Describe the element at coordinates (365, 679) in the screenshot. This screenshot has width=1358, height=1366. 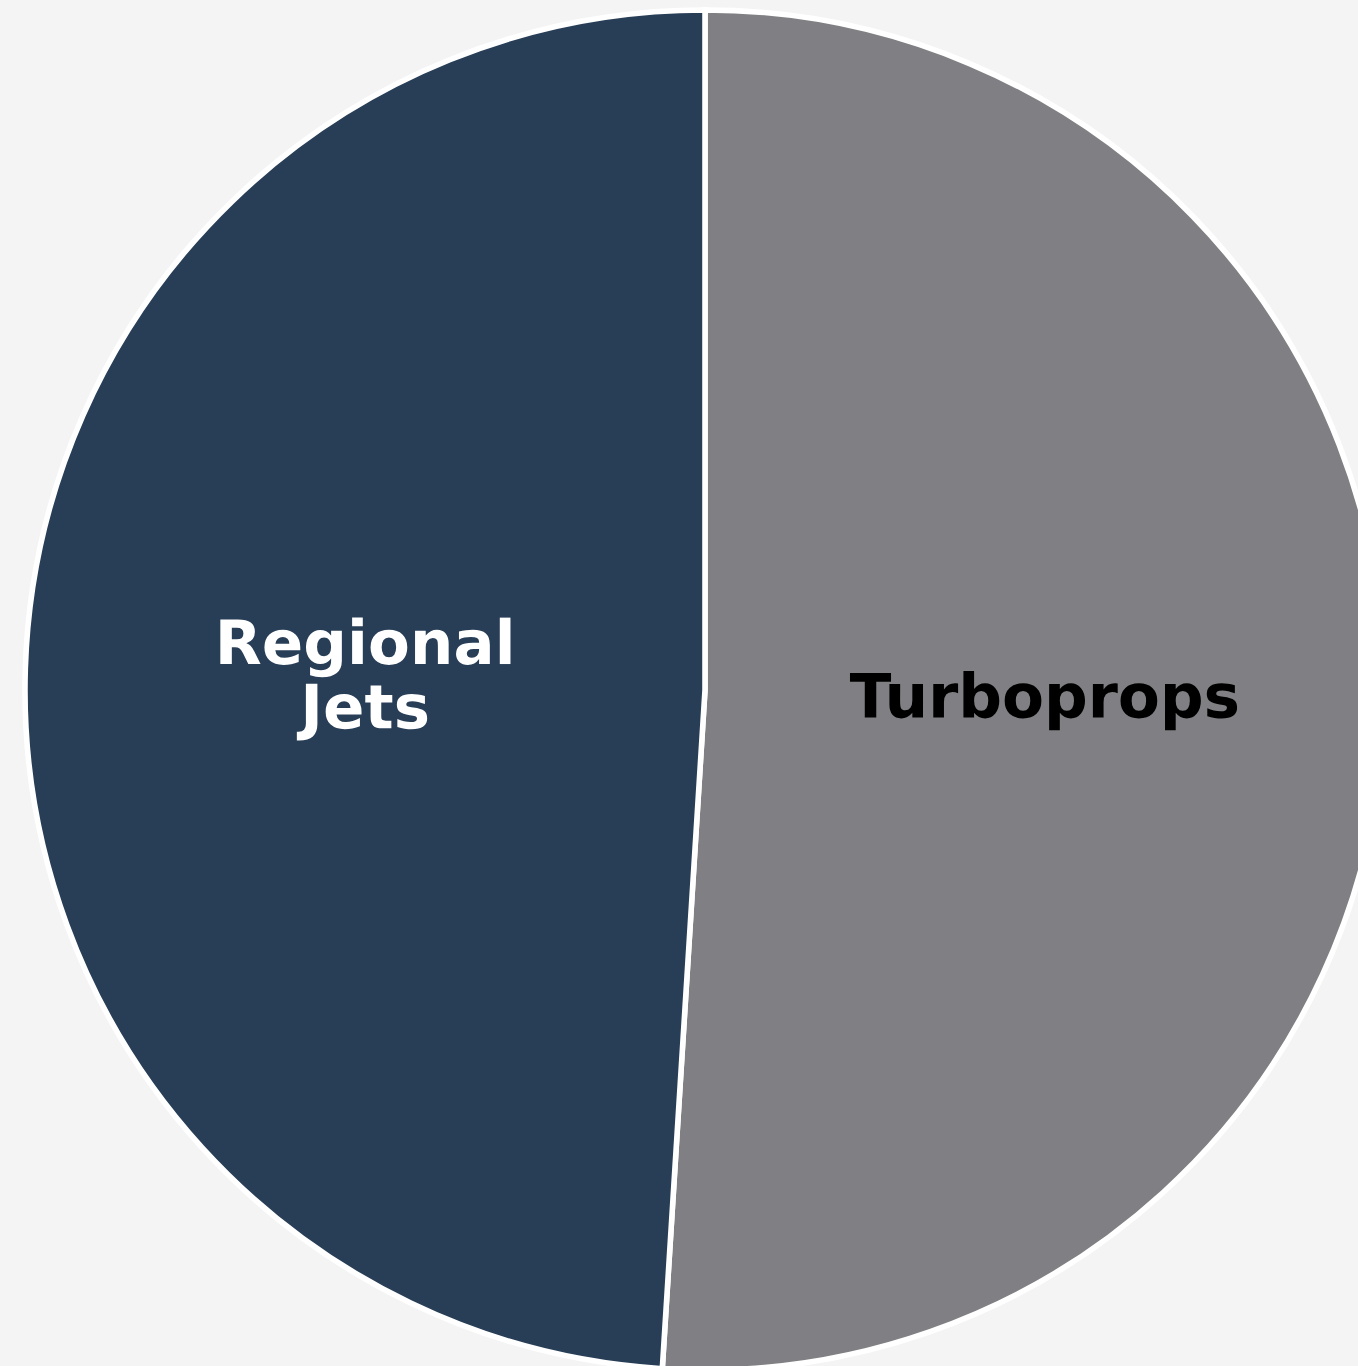
I see `slice-label: Regional Jets` at that location.